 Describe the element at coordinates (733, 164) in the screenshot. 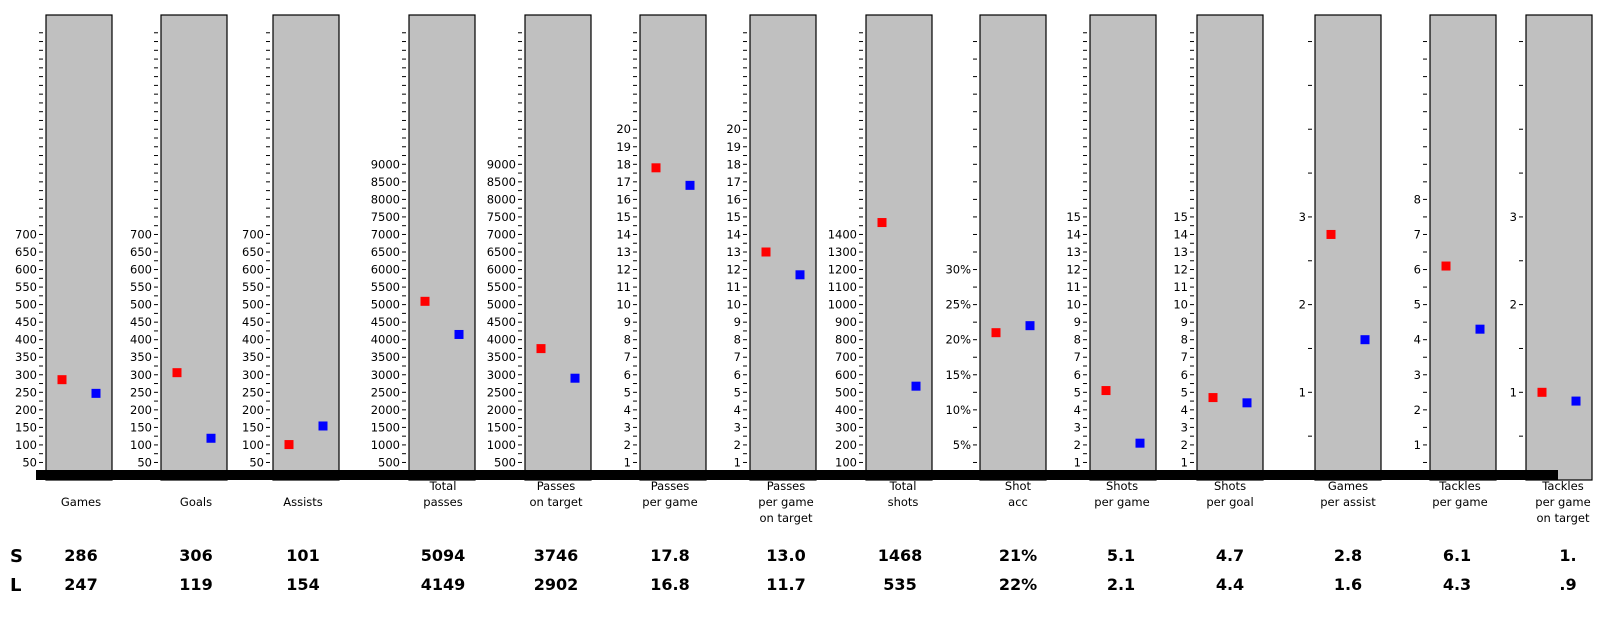

I see `y-tick-label: 18` at that location.